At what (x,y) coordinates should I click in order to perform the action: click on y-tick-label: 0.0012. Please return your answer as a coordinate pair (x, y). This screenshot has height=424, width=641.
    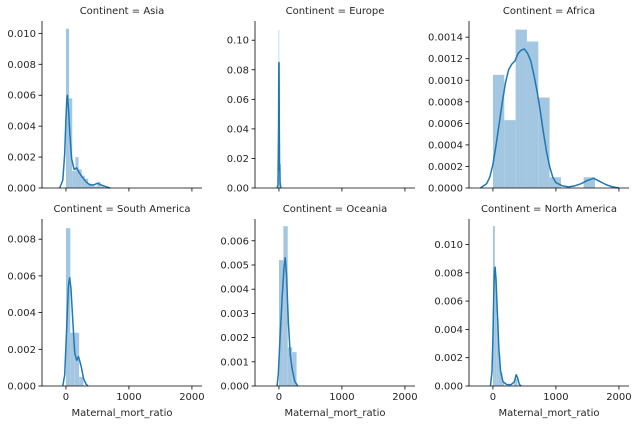
    Looking at the image, I should click on (445, 59).